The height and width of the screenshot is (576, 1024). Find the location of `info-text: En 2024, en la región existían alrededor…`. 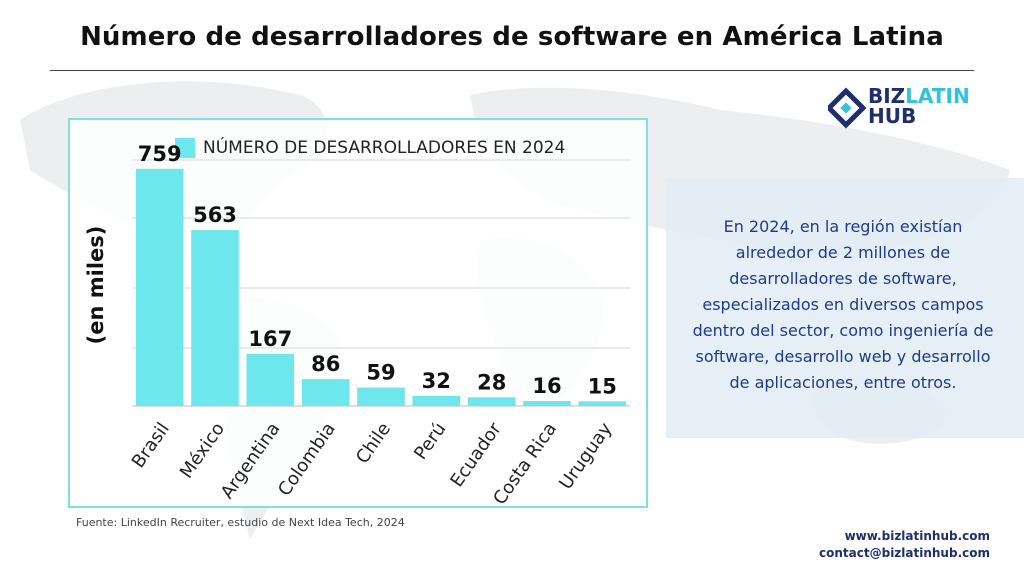

info-text: En 2024, en la región existían alrededor… is located at coordinates (843, 304).